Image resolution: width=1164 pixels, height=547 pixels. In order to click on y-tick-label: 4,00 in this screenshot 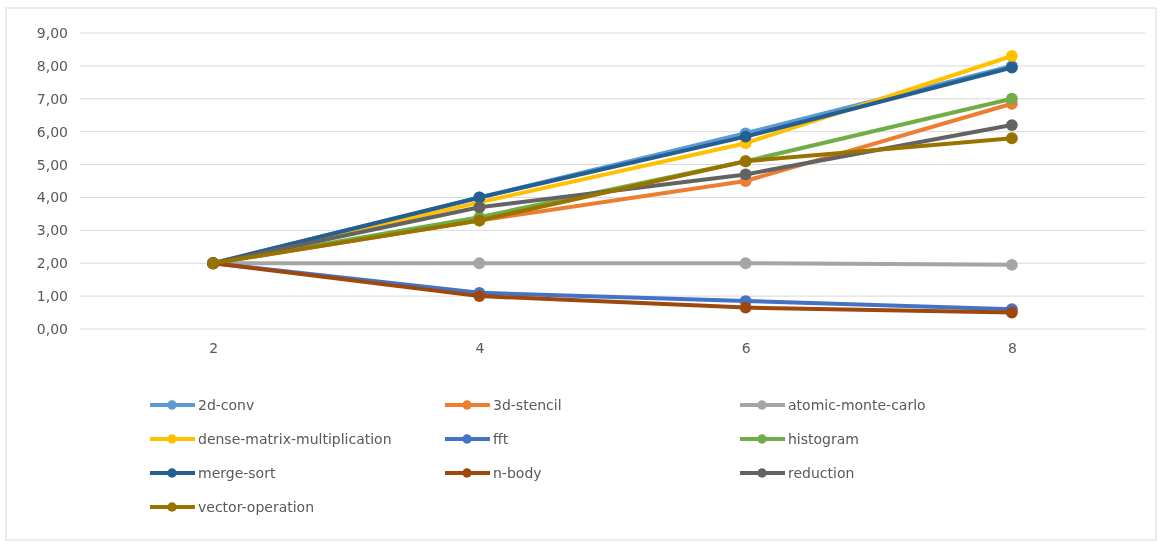, I will do `click(52, 197)`.